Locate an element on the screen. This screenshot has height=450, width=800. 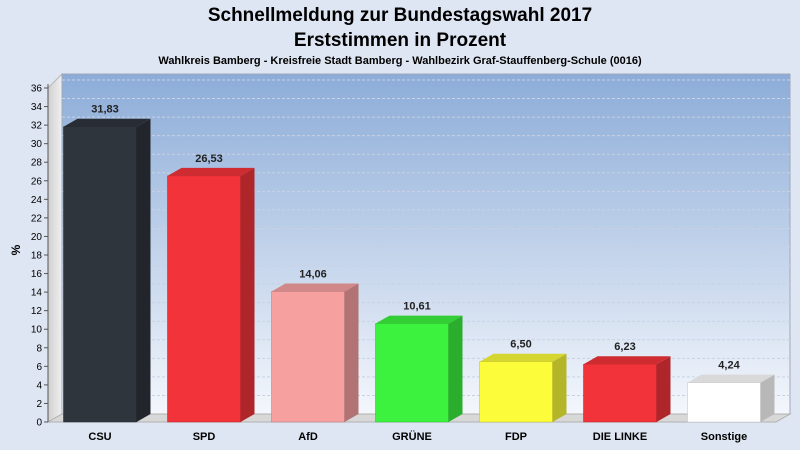
x-tick-label: FDP is located at coordinates (516, 437).